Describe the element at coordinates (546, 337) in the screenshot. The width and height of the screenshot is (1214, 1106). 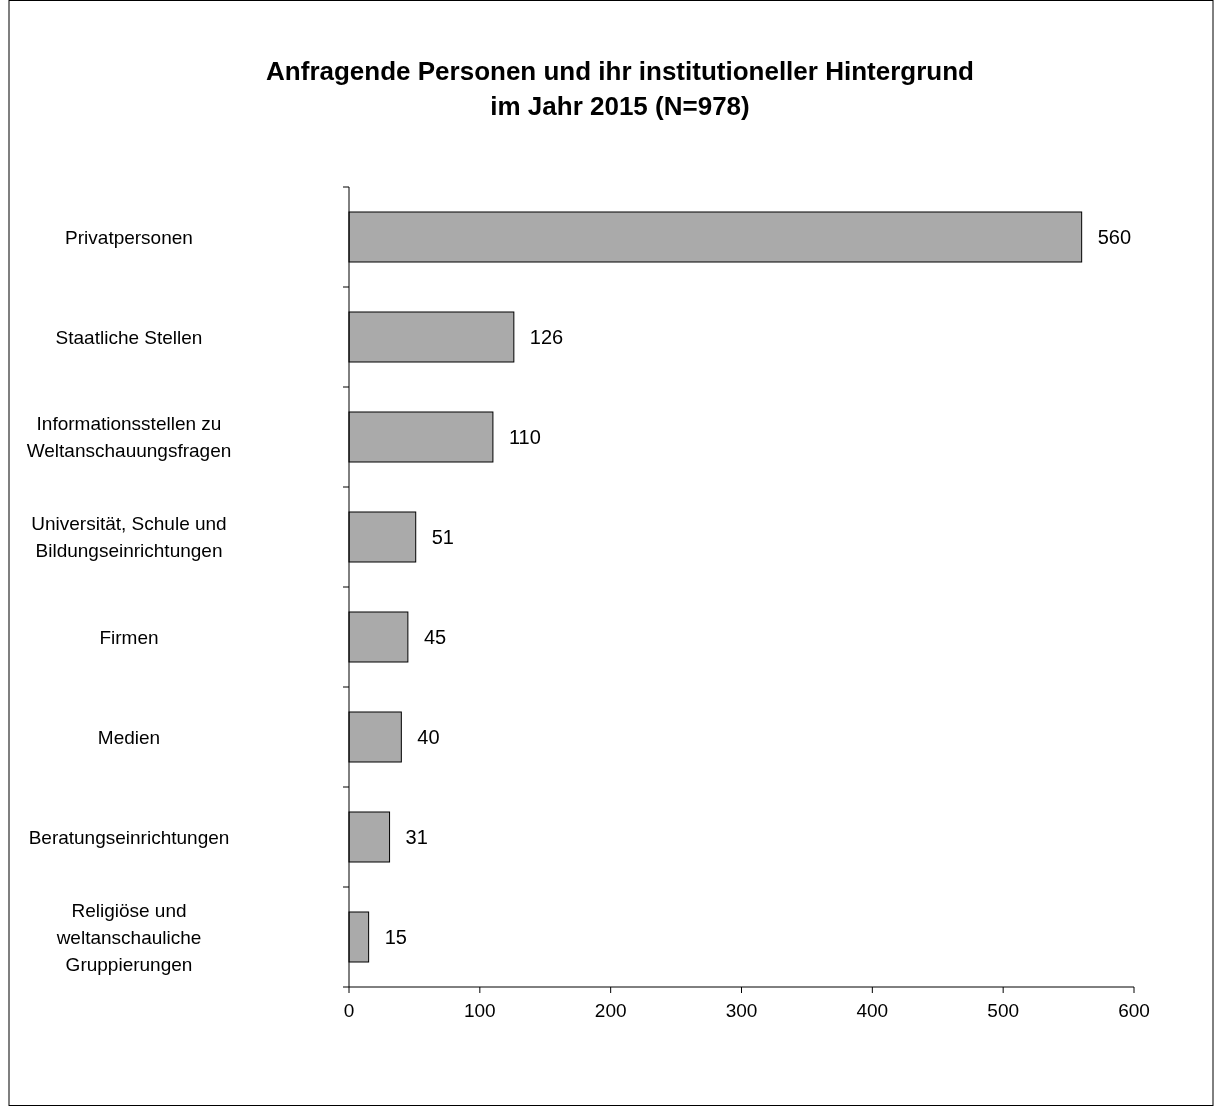
I see `data-label: 126` at that location.